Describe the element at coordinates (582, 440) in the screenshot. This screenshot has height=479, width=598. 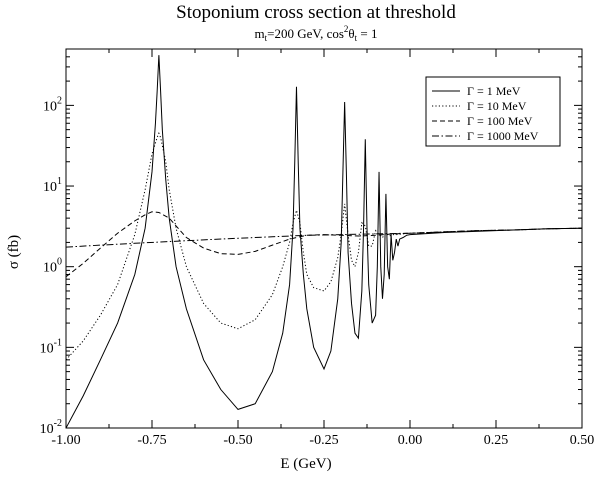
I see `x-tick-label: 0.50` at that location.